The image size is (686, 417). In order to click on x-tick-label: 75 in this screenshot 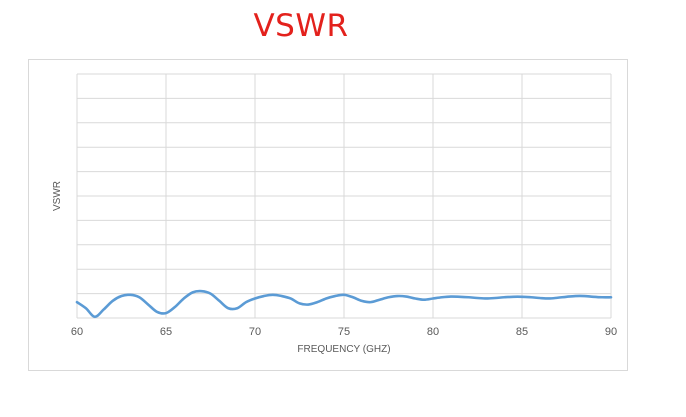, I will do `click(344, 332)`.